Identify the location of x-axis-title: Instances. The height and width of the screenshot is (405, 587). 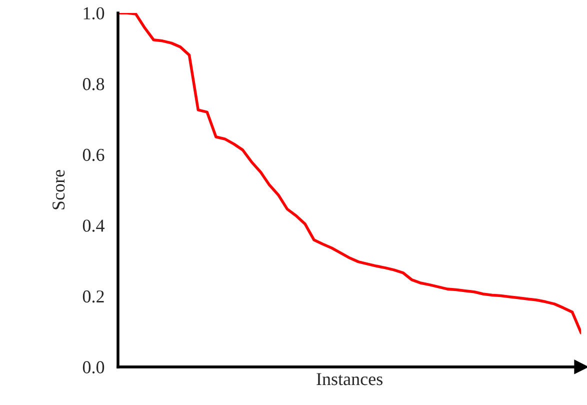
(349, 379).